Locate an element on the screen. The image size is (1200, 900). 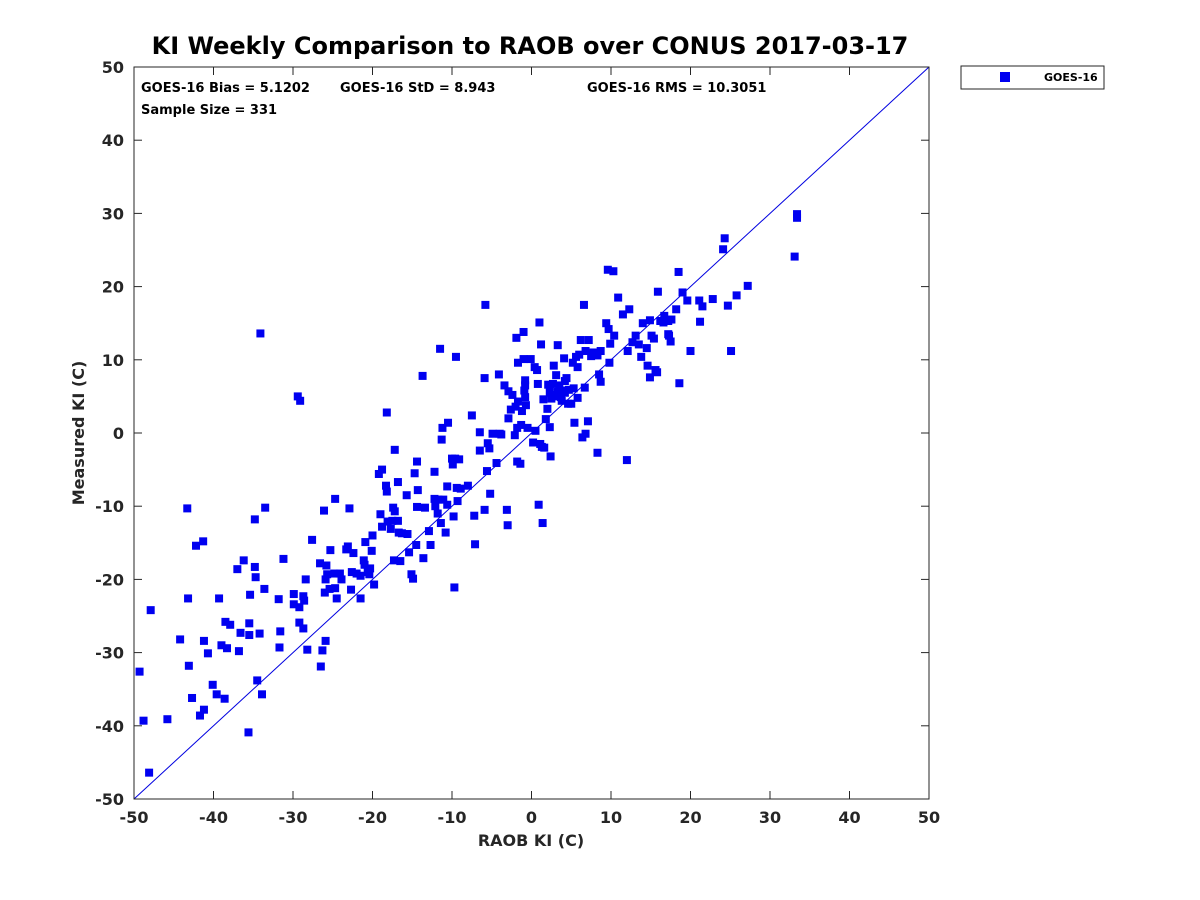
x-tick-label: -40 is located at coordinates (213, 817).